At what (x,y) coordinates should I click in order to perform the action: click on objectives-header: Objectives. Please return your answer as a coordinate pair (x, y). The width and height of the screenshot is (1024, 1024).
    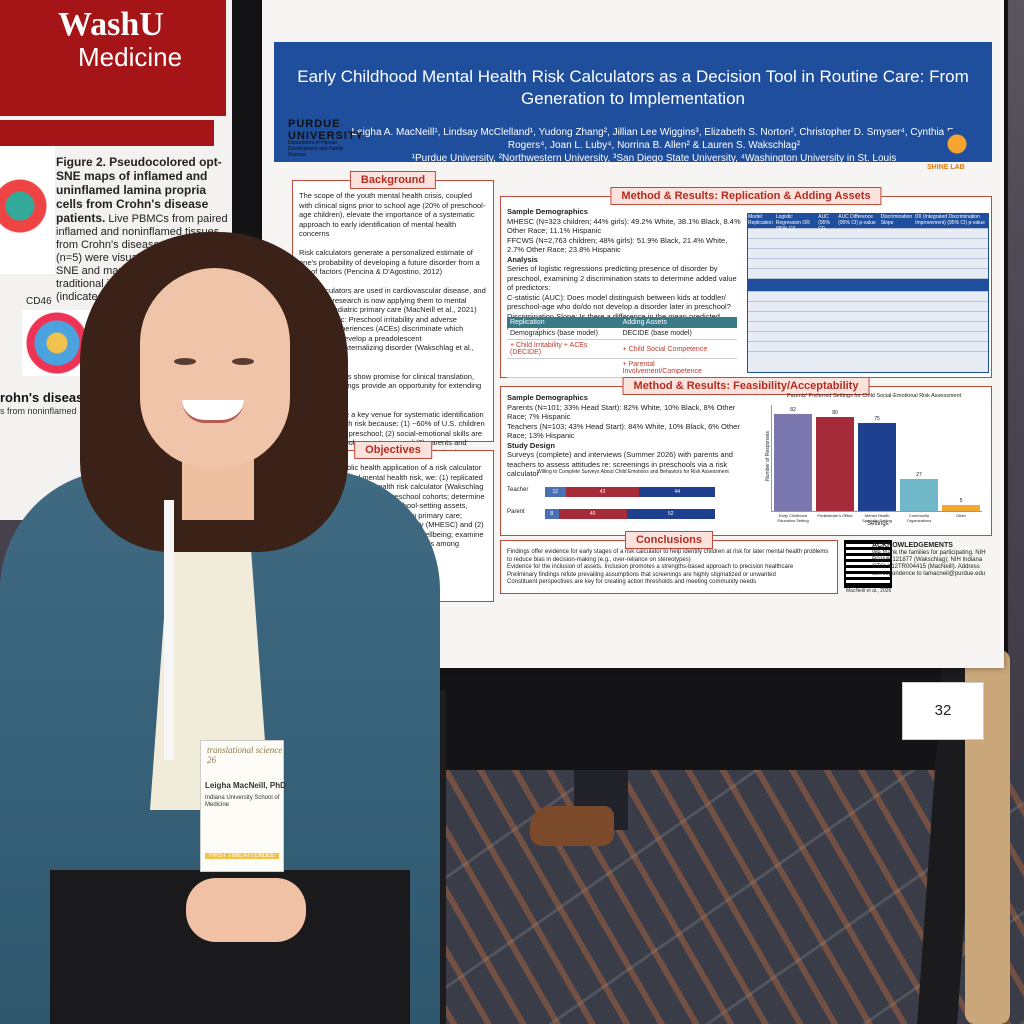
    Looking at the image, I should click on (393, 450).